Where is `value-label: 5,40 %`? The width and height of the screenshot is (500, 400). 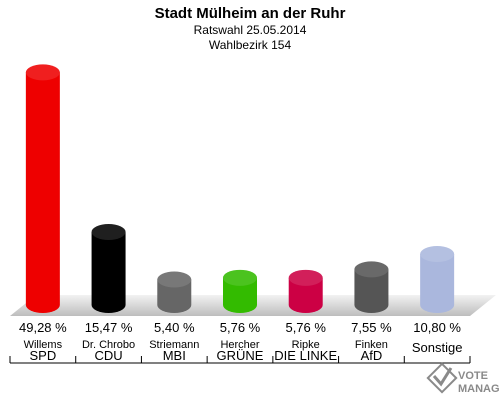
value-label: 5,40 % is located at coordinates (174, 327).